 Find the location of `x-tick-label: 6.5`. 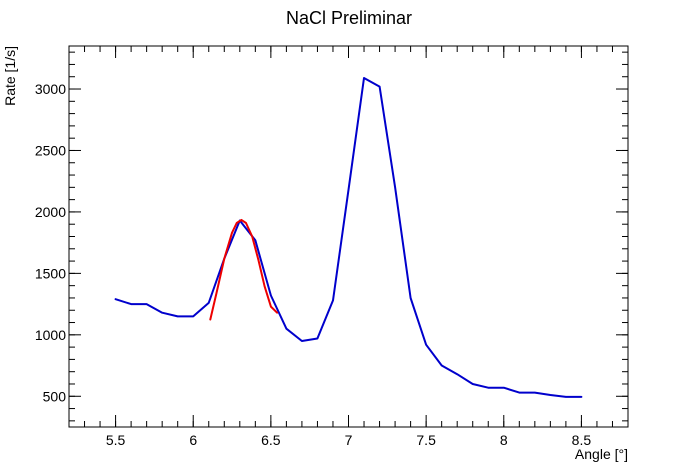

x-tick-label: 6.5 is located at coordinates (271, 440).